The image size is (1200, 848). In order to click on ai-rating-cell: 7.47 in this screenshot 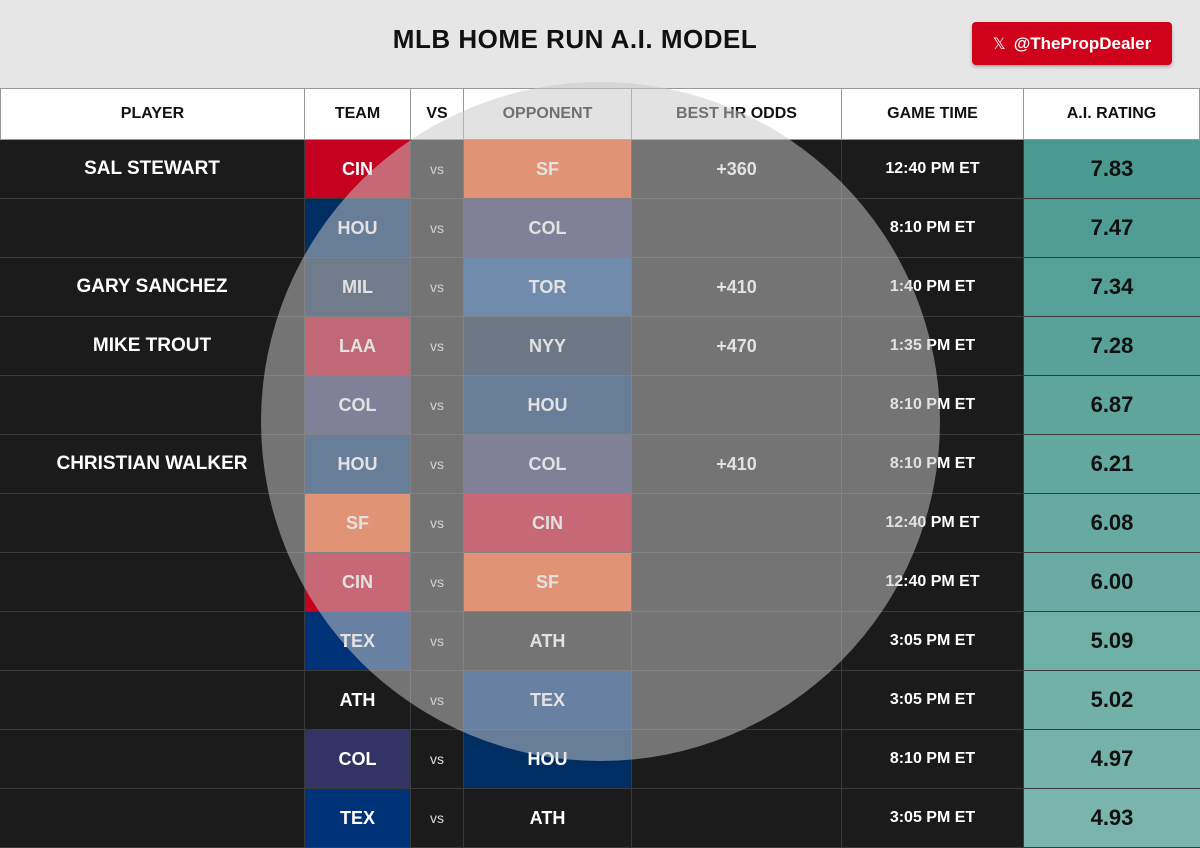, I will do `click(1112, 228)`.